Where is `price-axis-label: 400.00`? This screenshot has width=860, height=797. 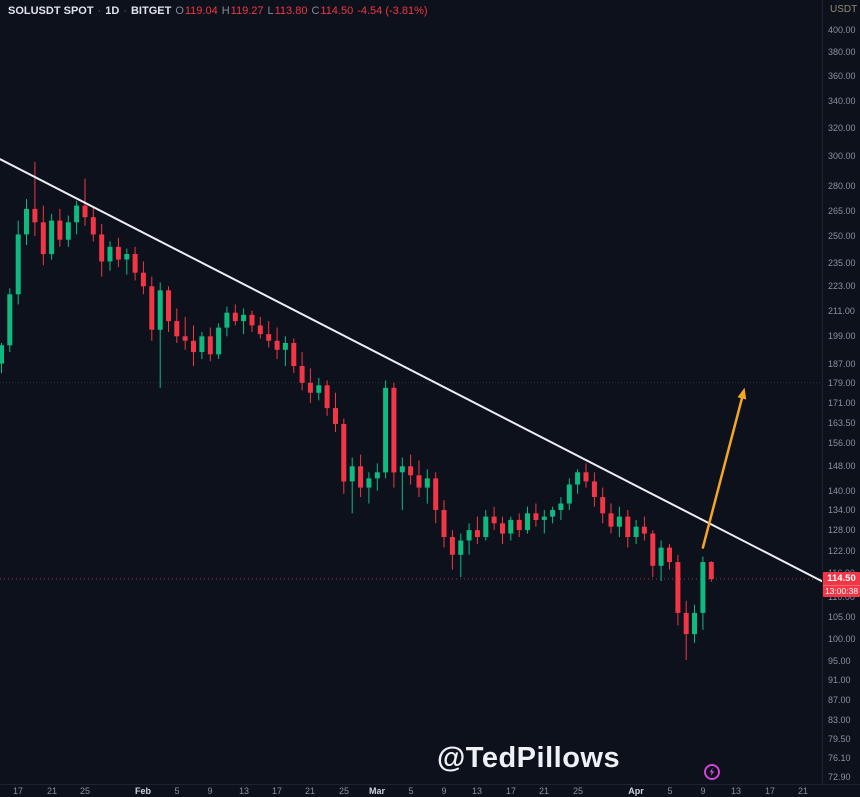
price-axis-label: 400.00 is located at coordinates (842, 30).